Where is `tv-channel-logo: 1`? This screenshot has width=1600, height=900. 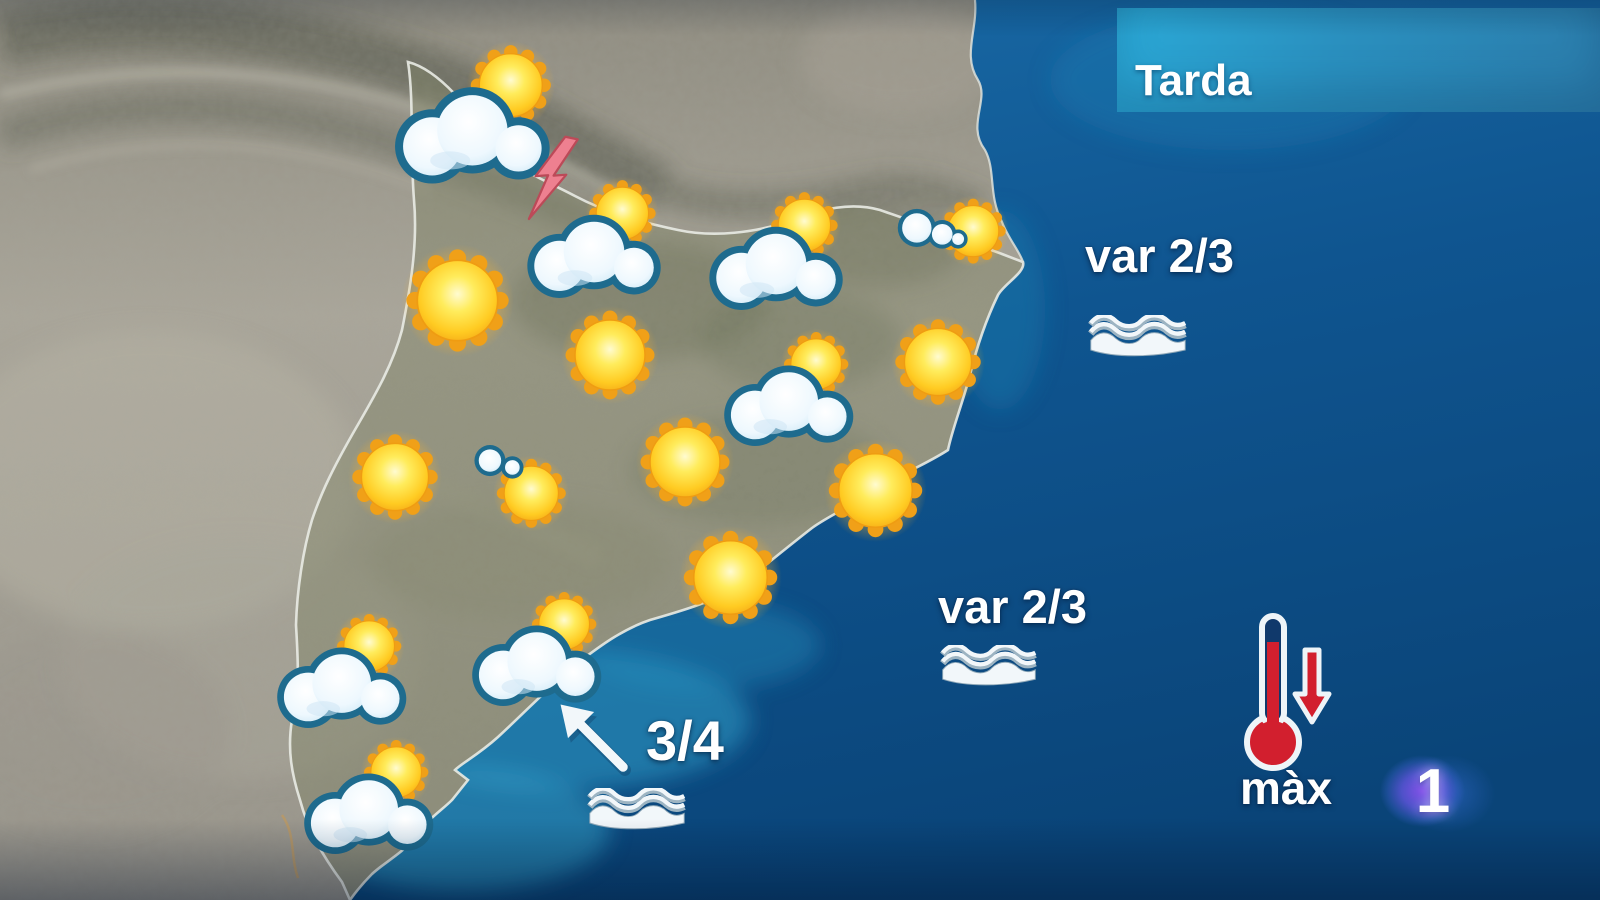 tv-channel-logo: 1 is located at coordinates (1433, 791).